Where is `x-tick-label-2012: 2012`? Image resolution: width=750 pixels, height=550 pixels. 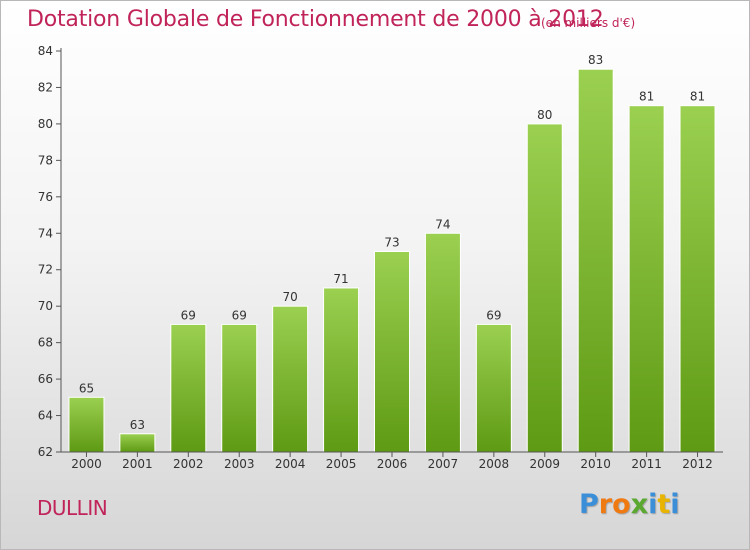 x-tick-label-2012: 2012 is located at coordinates (697, 464).